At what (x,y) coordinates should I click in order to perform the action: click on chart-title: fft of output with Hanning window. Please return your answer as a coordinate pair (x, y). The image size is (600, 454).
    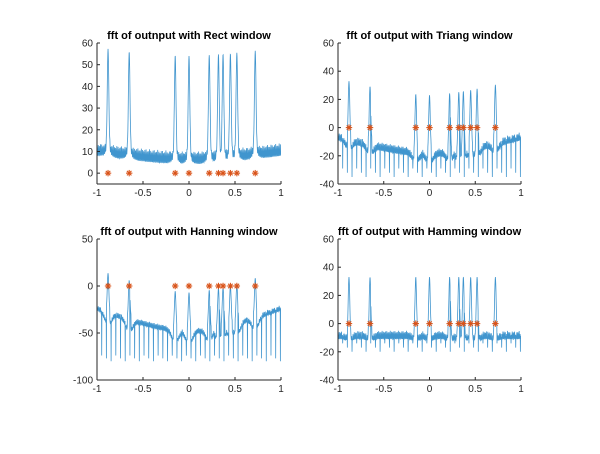
    Looking at the image, I should click on (189, 232).